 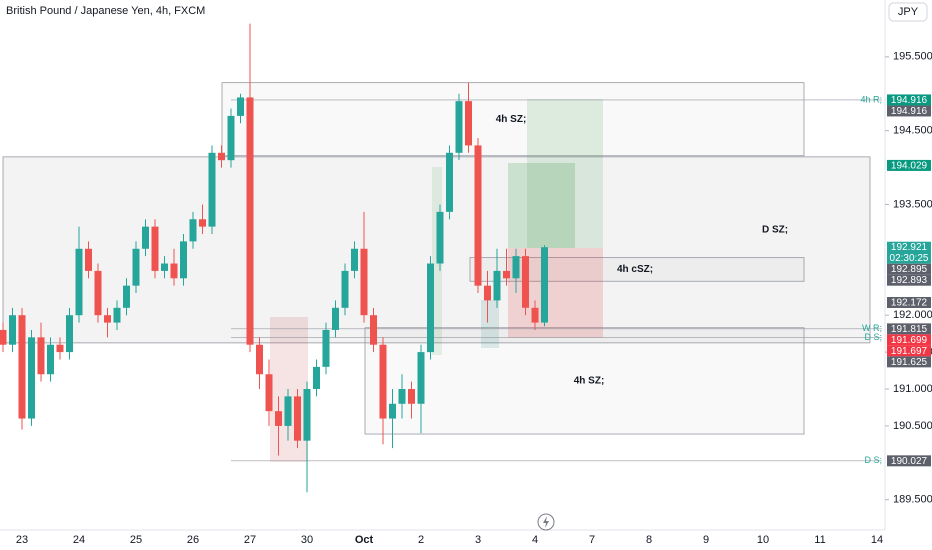 I want to click on x-tick-label: 11, so click(x=819, y=540).